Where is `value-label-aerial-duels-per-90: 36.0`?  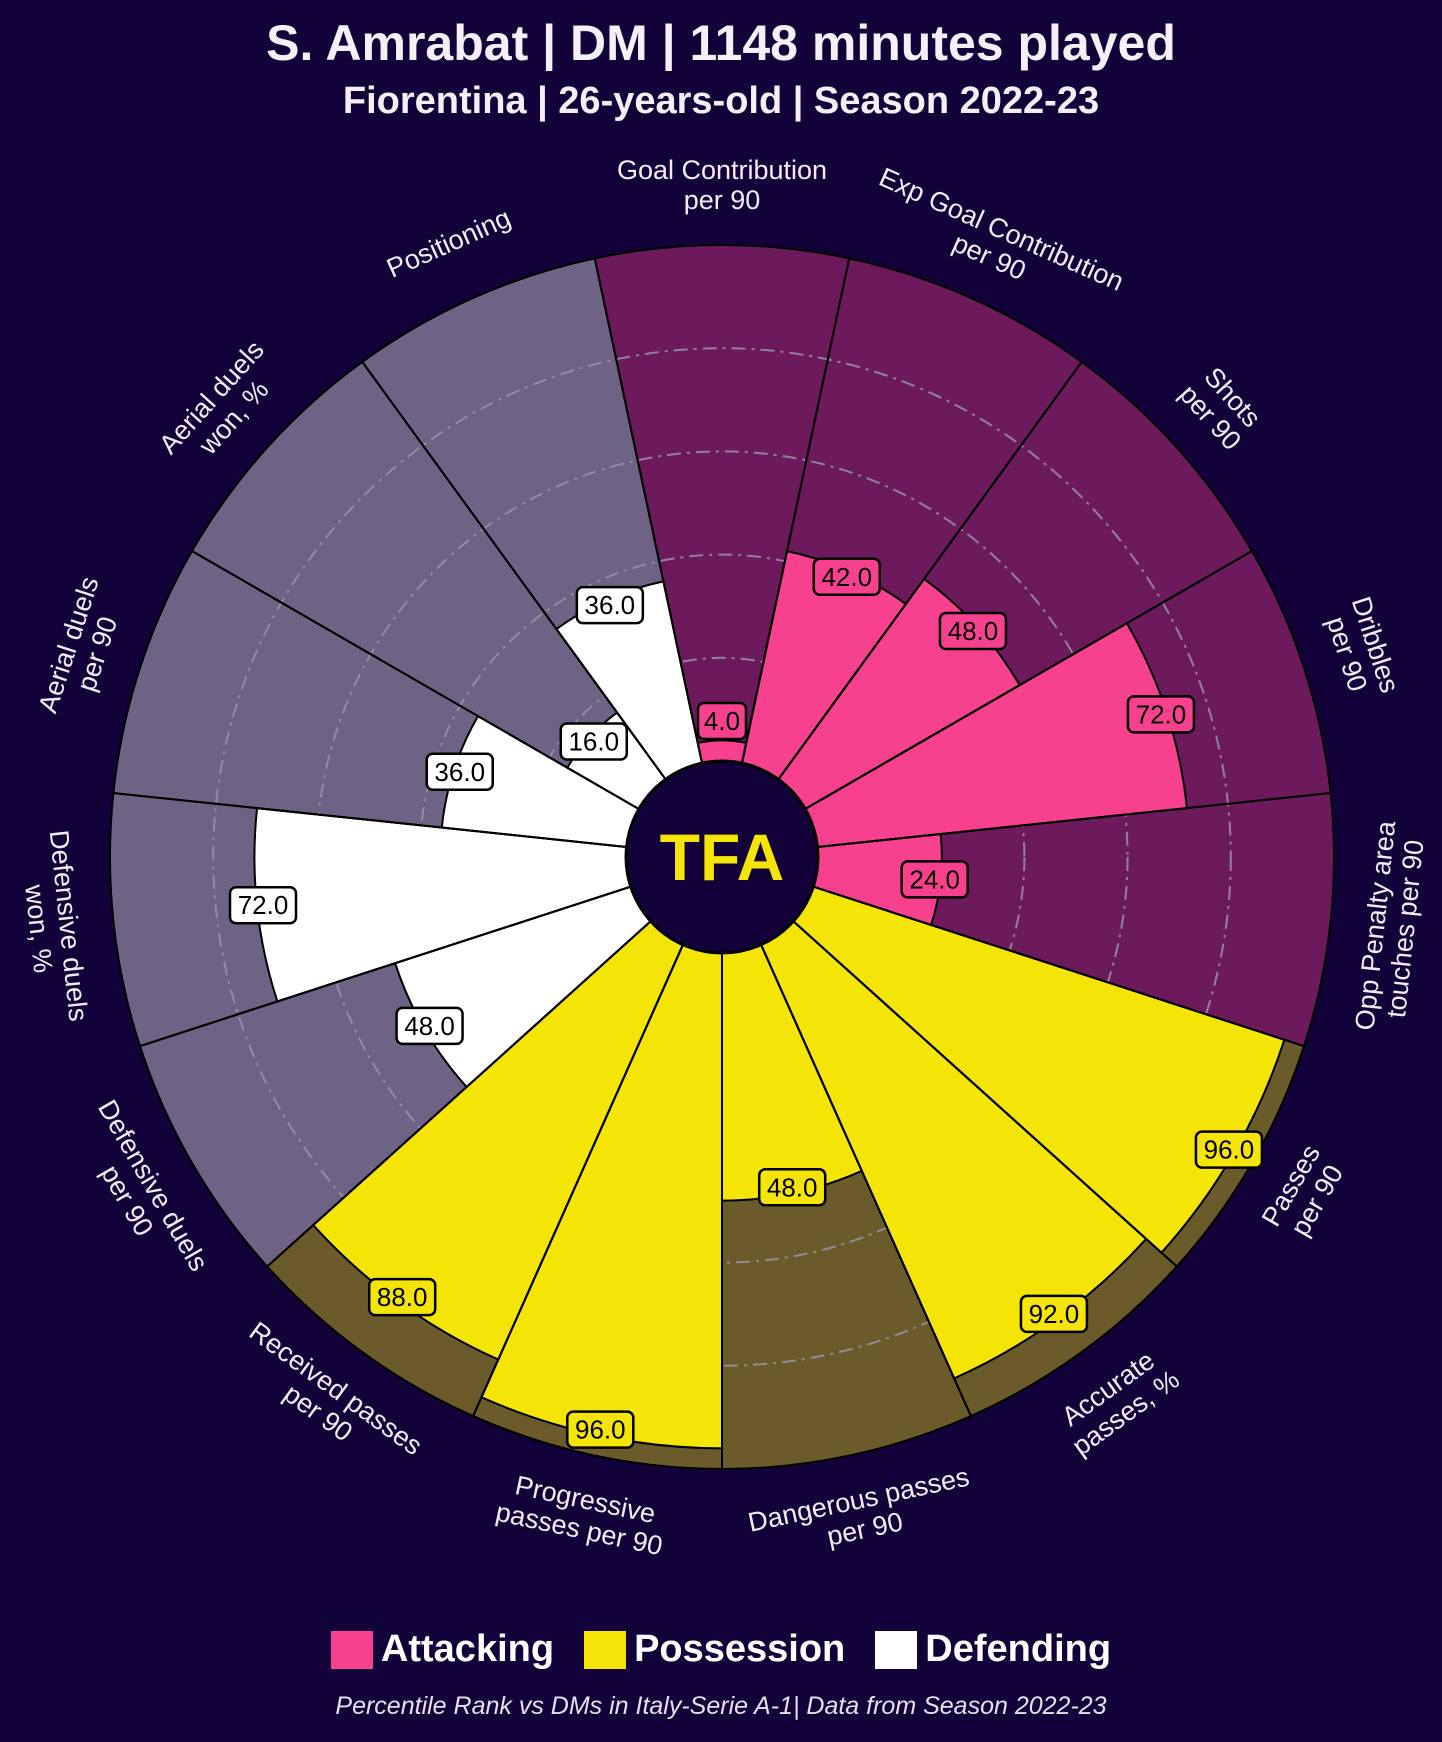
value-label-aerial-duels-per-90: 36.0 is located at coordinates (459, 772).